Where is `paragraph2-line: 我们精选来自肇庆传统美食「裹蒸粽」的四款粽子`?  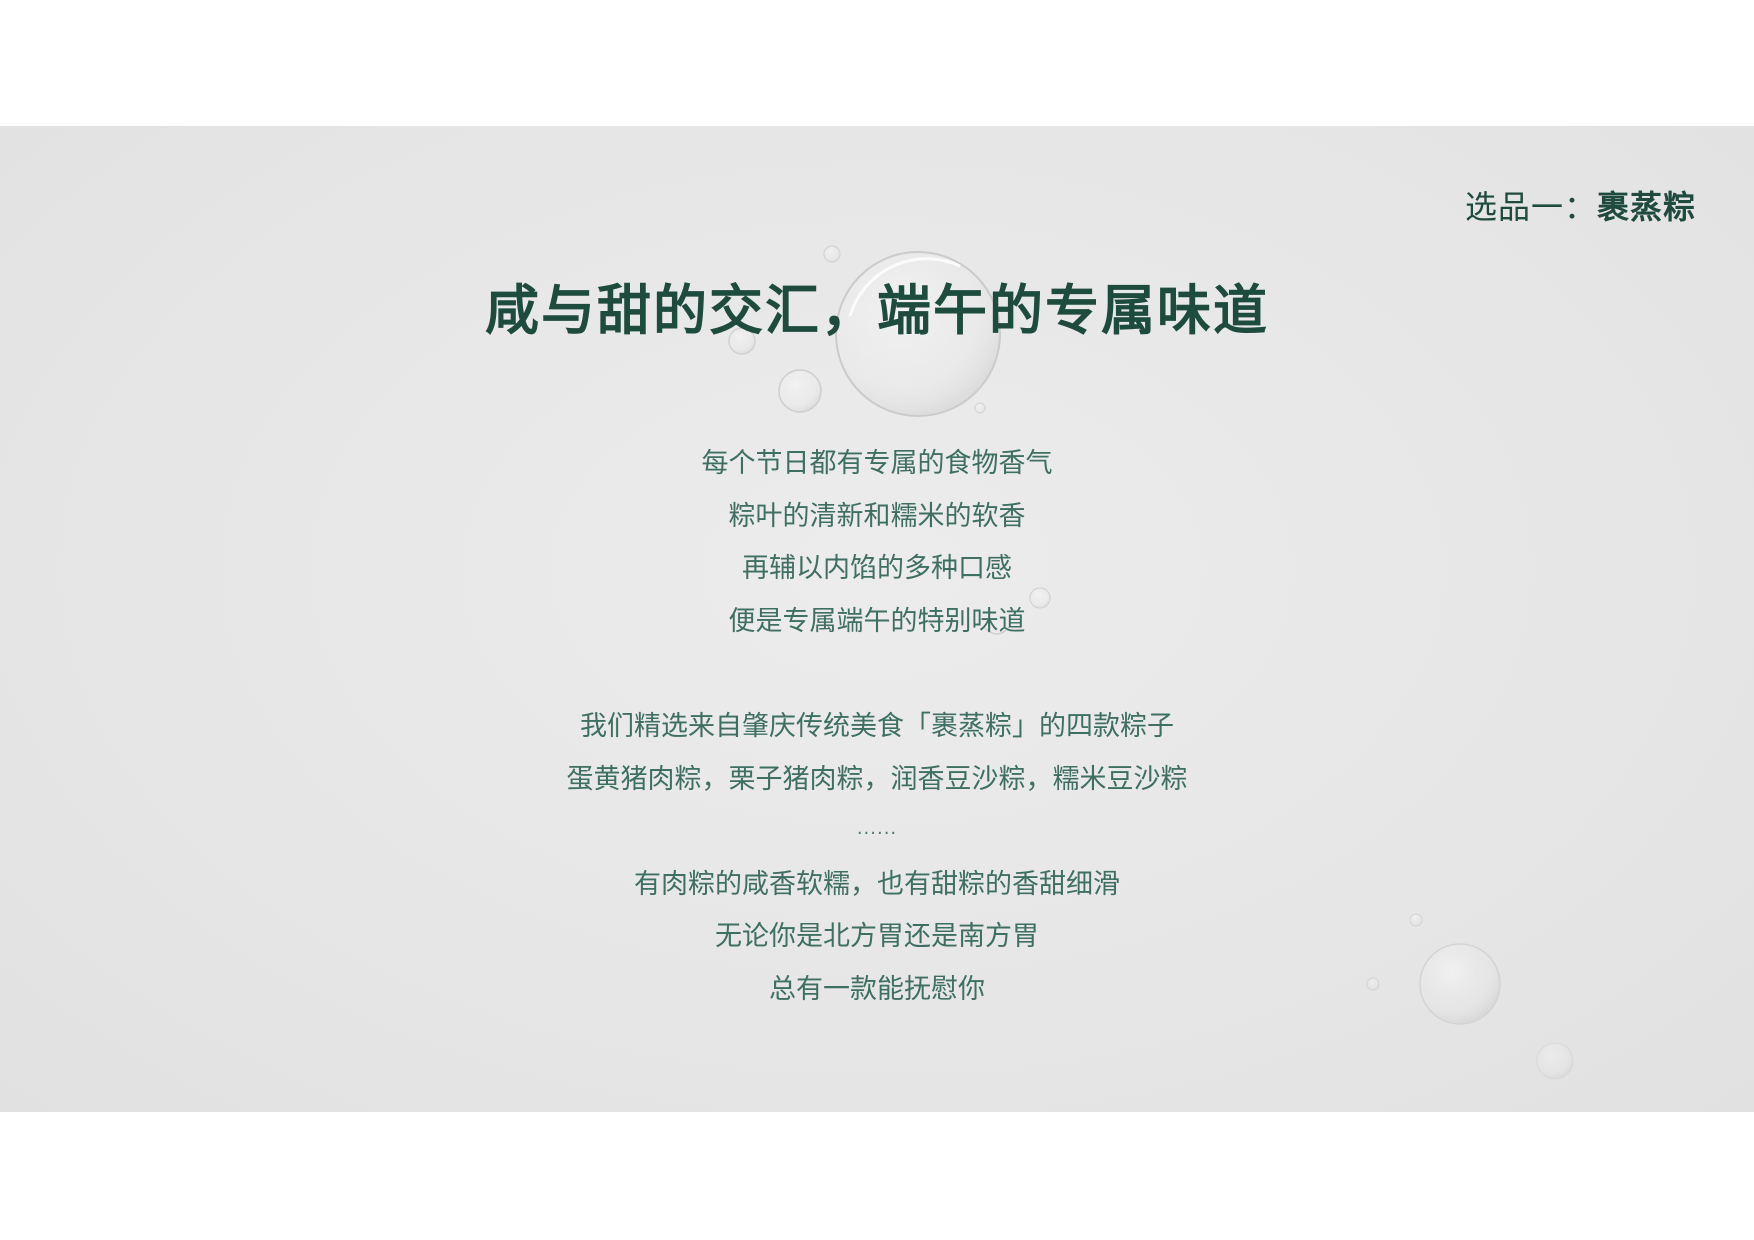 paragraph2-line: 我们精选来自肇庆传统美食「裹蒸粽」的四款粽子 is located at coordinates (877, 726).